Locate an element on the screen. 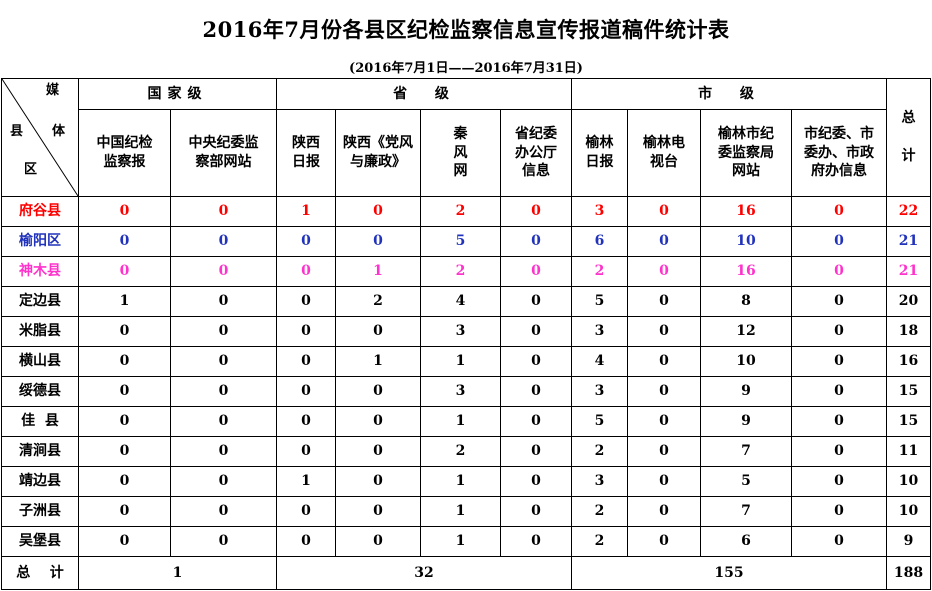  totals-national: 1 is located at coordinates (177, 573).